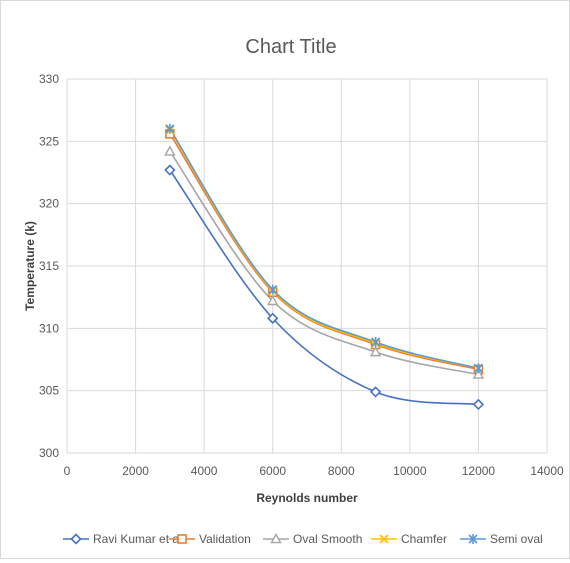 The width and height of the screenshot is (570, 563). Describe the element at coordinates (49, 453) in the screenshot. I see `y-tick-label: 300` at that location.